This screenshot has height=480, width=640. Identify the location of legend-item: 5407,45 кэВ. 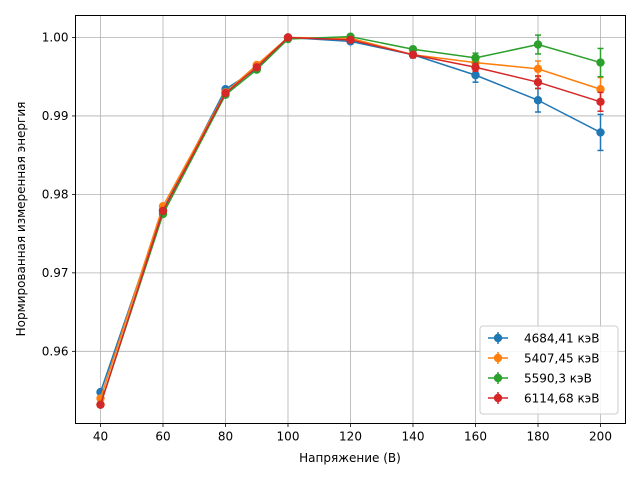
(544, 359).